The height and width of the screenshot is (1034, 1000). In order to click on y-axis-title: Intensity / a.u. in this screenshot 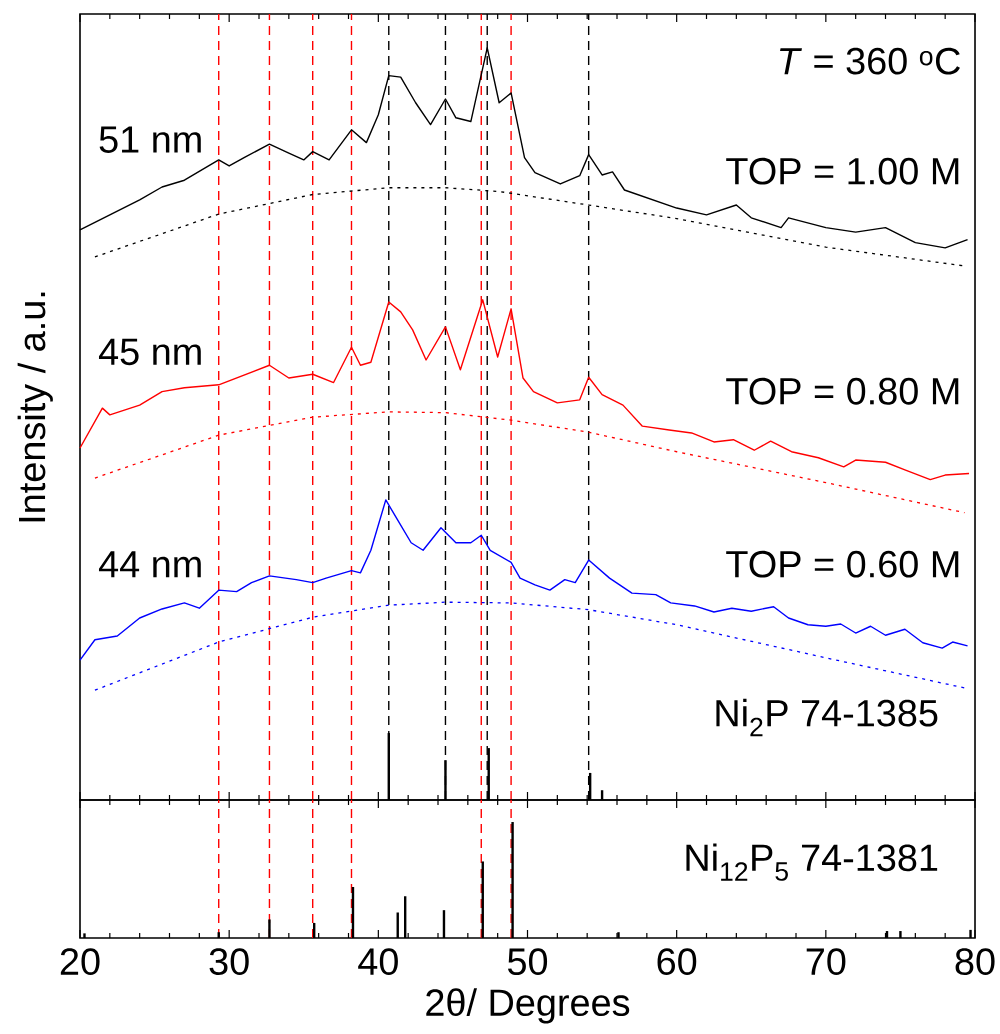, I will do `click(35, 407)`.